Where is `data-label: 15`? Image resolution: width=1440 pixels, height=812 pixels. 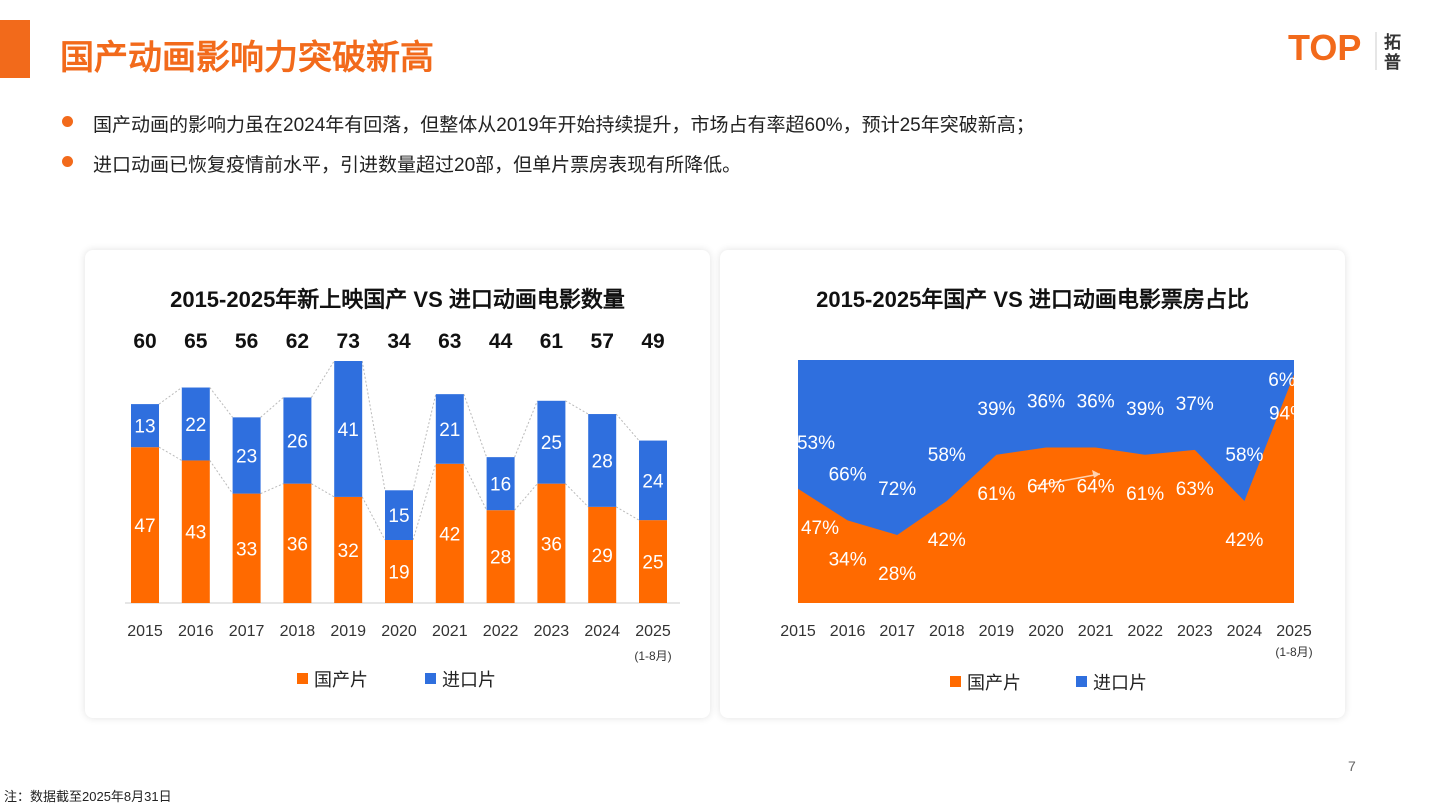 data-label: 15 is located at coordinates (398, 516).